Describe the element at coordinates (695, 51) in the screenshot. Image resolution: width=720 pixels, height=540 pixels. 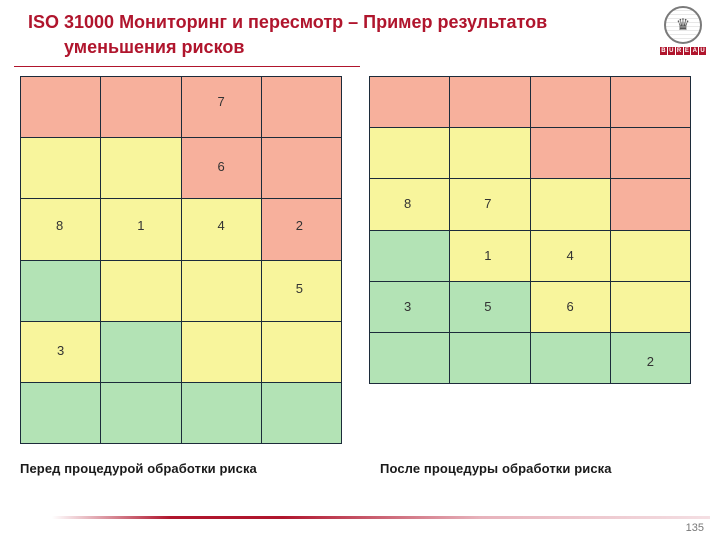
I see `logo-letter: A` at that location.